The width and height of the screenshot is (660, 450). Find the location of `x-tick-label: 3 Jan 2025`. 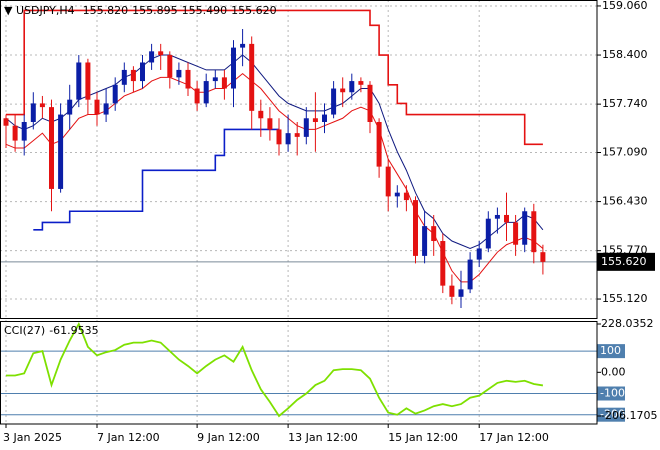

x-tick-label: 3 Jan 2025 is located at coordinates (32, 437).